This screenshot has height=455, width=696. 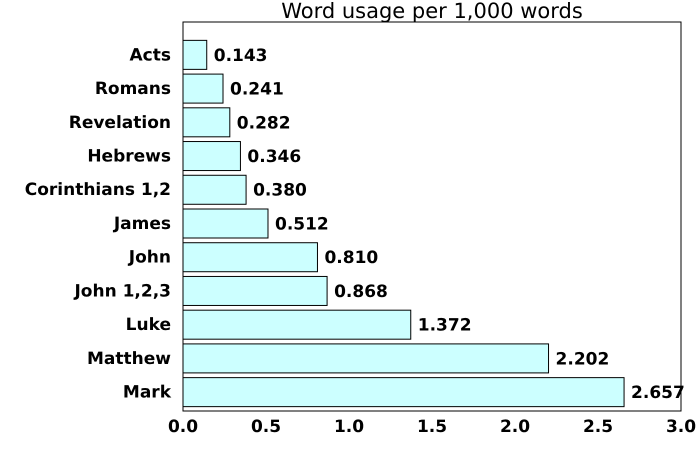 I want to click on y-tick-label: Luke, so click(x=148, y=325).